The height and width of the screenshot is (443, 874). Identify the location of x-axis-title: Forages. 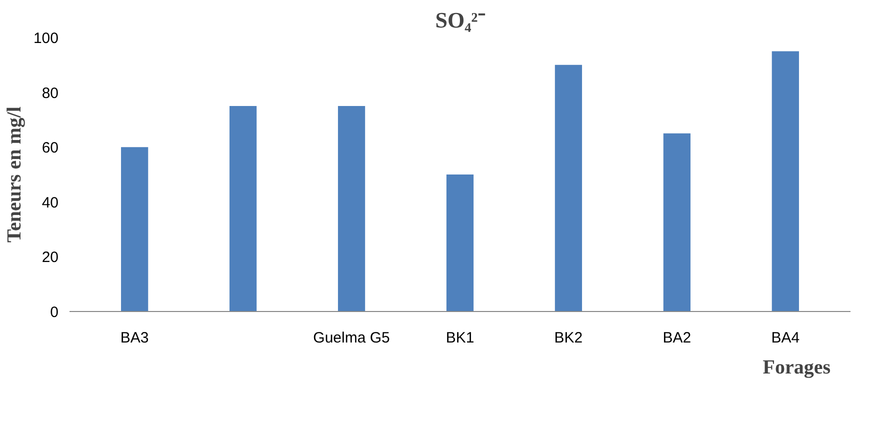
(796, 367).